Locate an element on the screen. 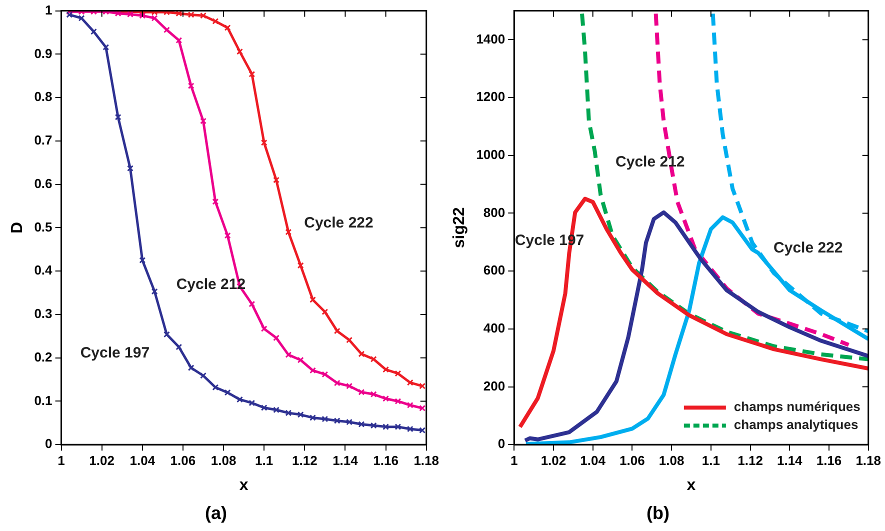 The width and height of the screenshot is (885, 531). y-tick-label: 0.4 is located at coordinates (44, 270).